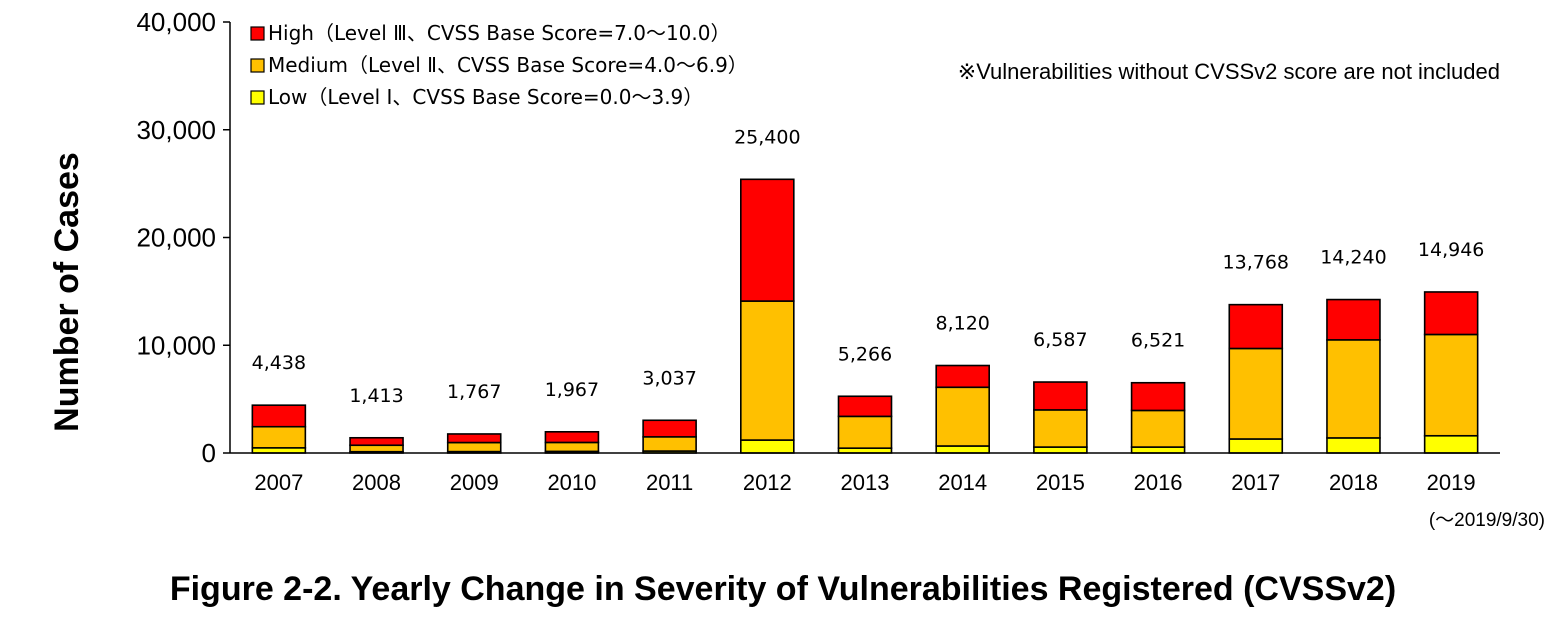  What do you see at coordinates (474, 482) in the screenshot?
I see `x-tick-label: 2009` at bounding box center [474, 482].